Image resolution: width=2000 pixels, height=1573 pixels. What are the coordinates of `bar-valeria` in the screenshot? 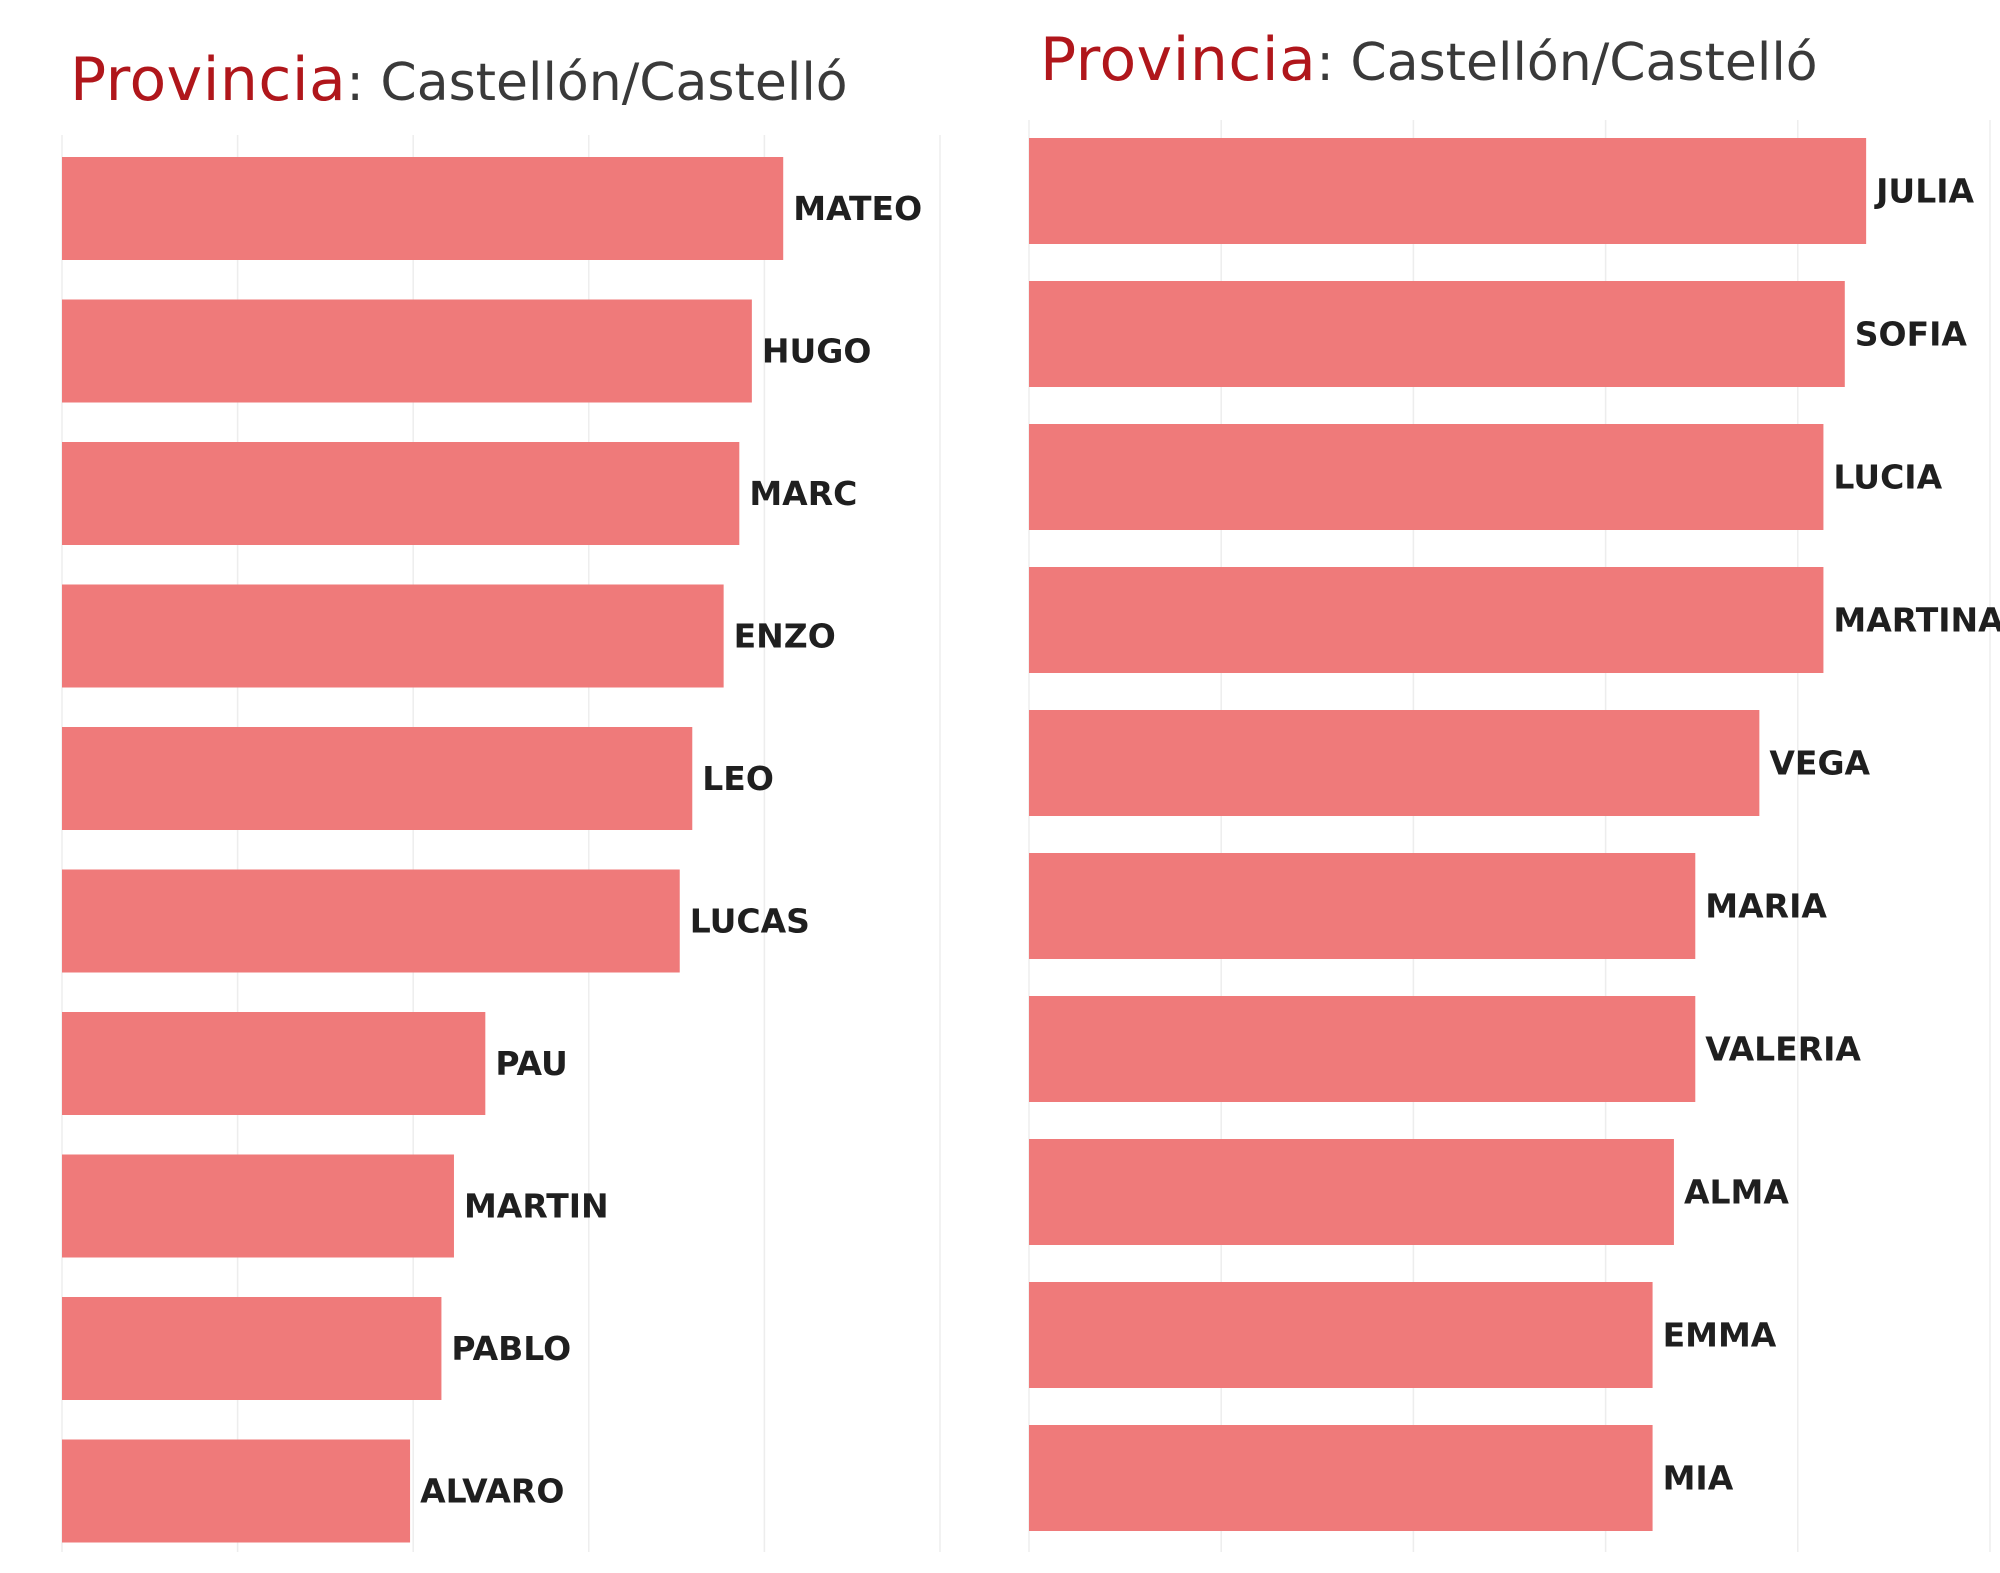 It's located at (1362, 1049).